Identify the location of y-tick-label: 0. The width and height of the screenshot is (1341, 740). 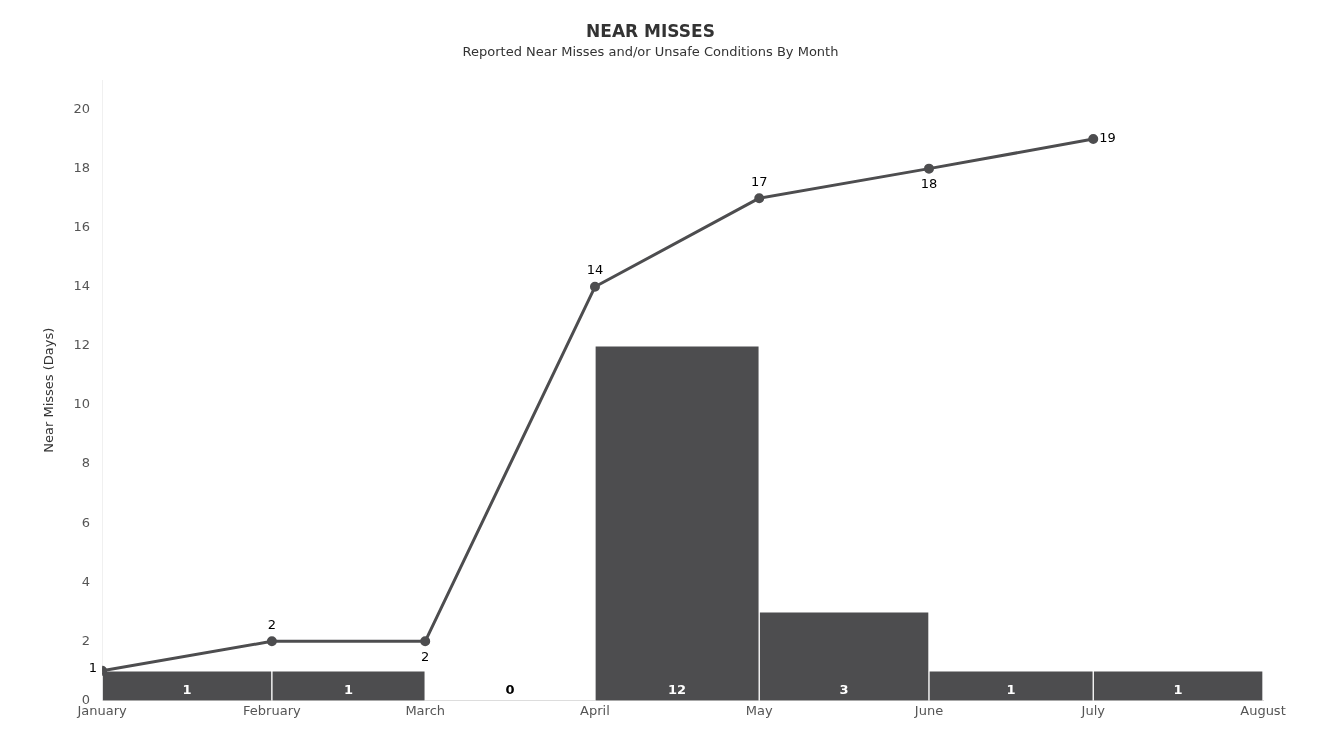
(86, 699).